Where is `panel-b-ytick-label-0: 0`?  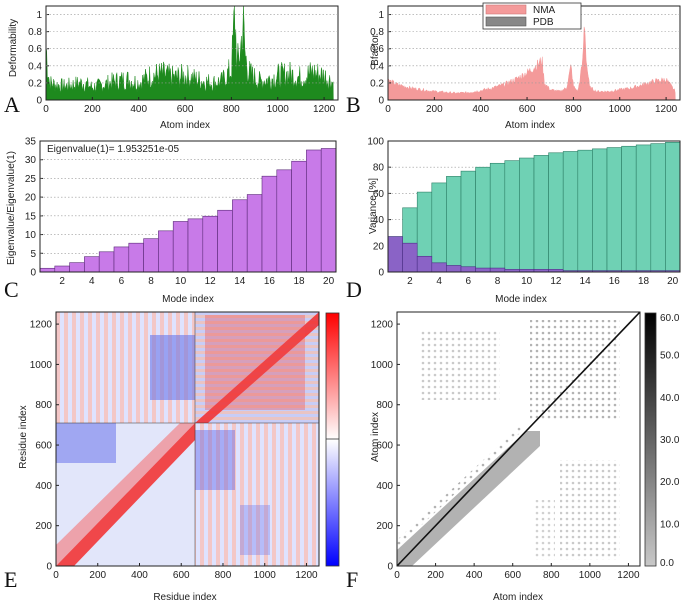 panel-b-ytick-label-0: 0 is located at coordinates (381, 101).